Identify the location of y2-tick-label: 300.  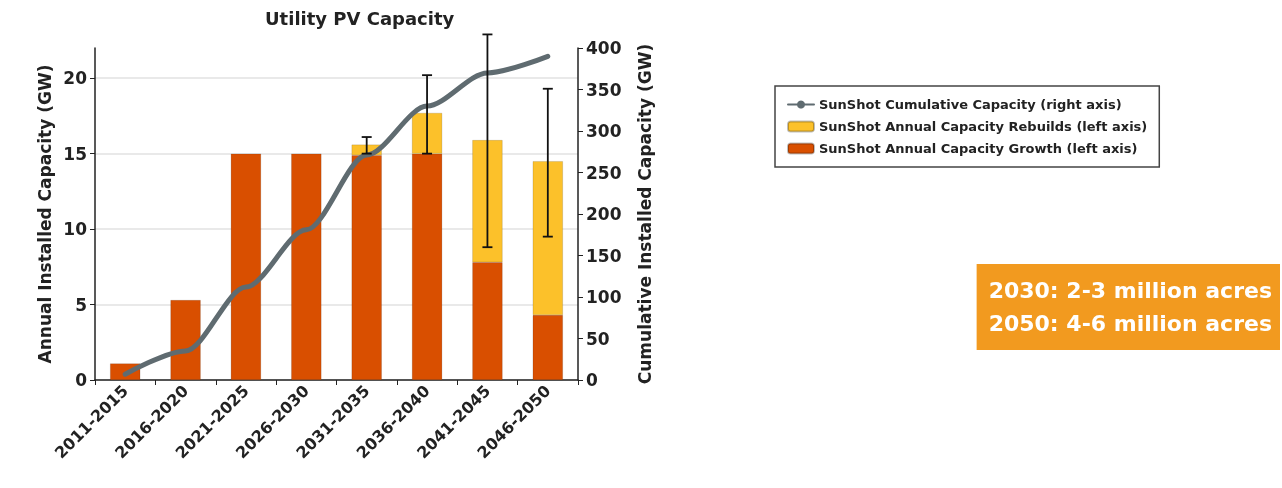
(604, 131).